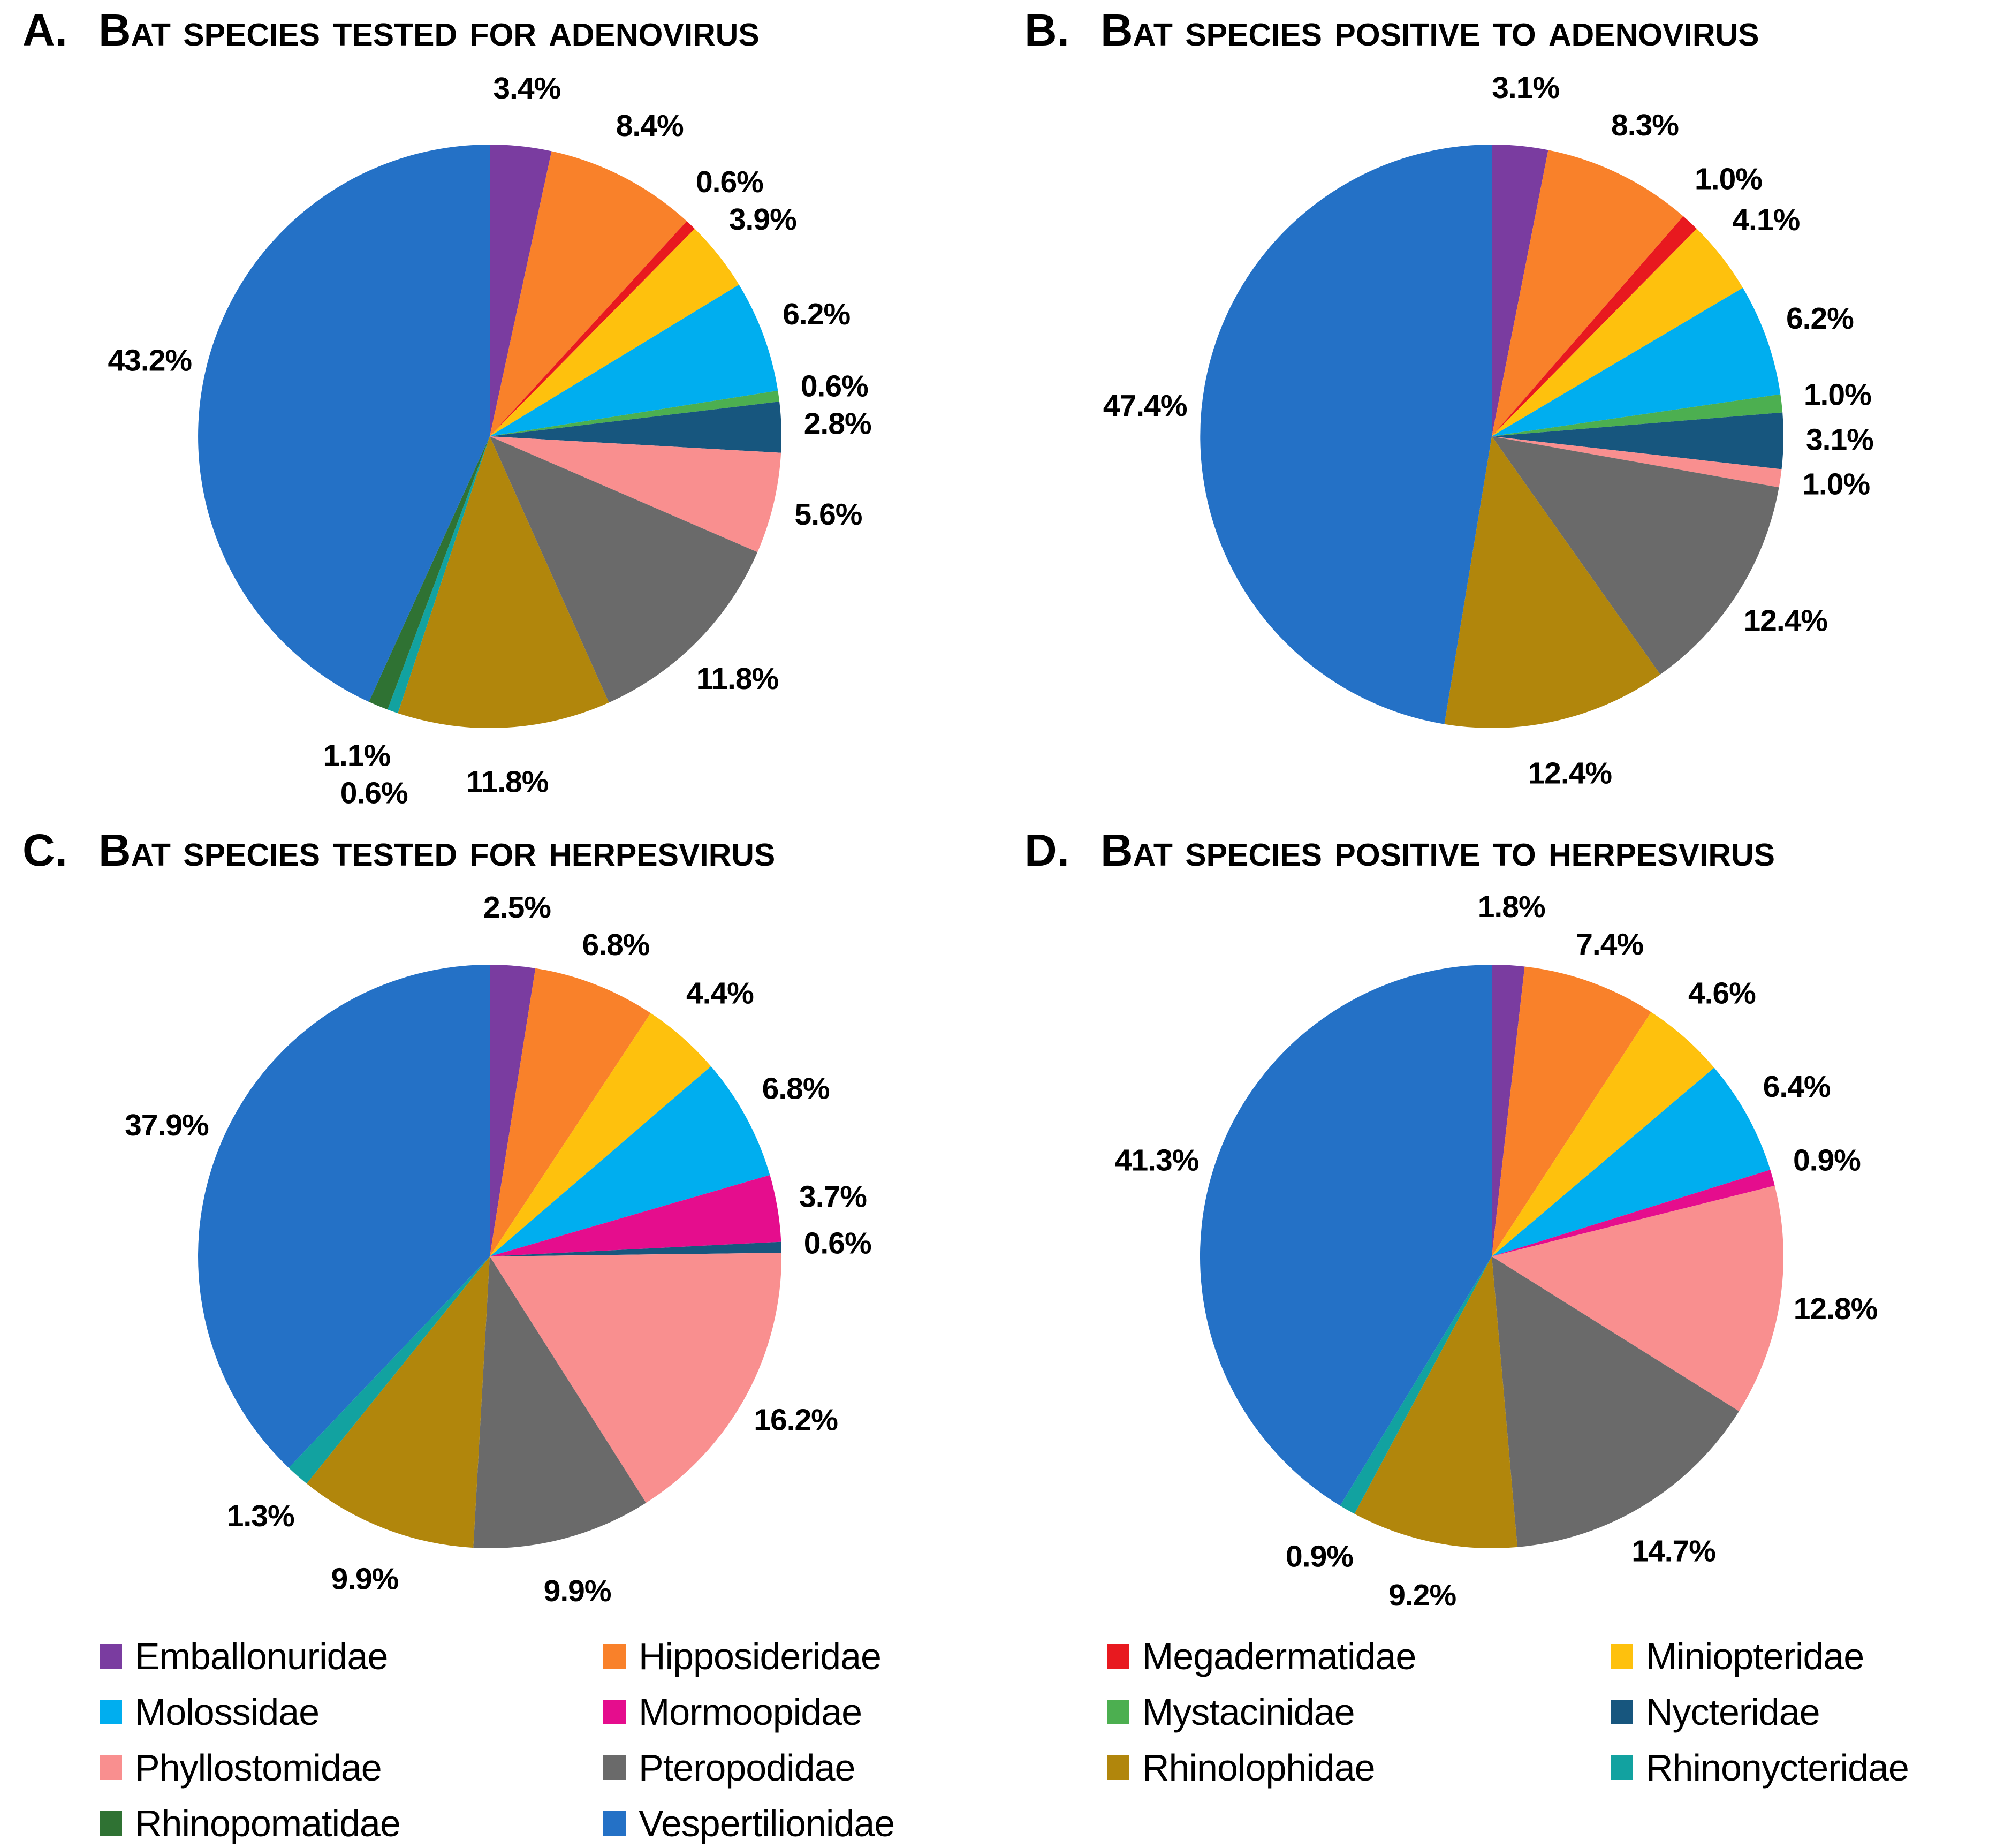 The height and width of the screenshot is (1848, 2004). What do you see at coordinates (429, 30) in the screenshot?
I see `panel-title-text-a: Bat species tested for adenovirus` at bounding box center [429, 30].